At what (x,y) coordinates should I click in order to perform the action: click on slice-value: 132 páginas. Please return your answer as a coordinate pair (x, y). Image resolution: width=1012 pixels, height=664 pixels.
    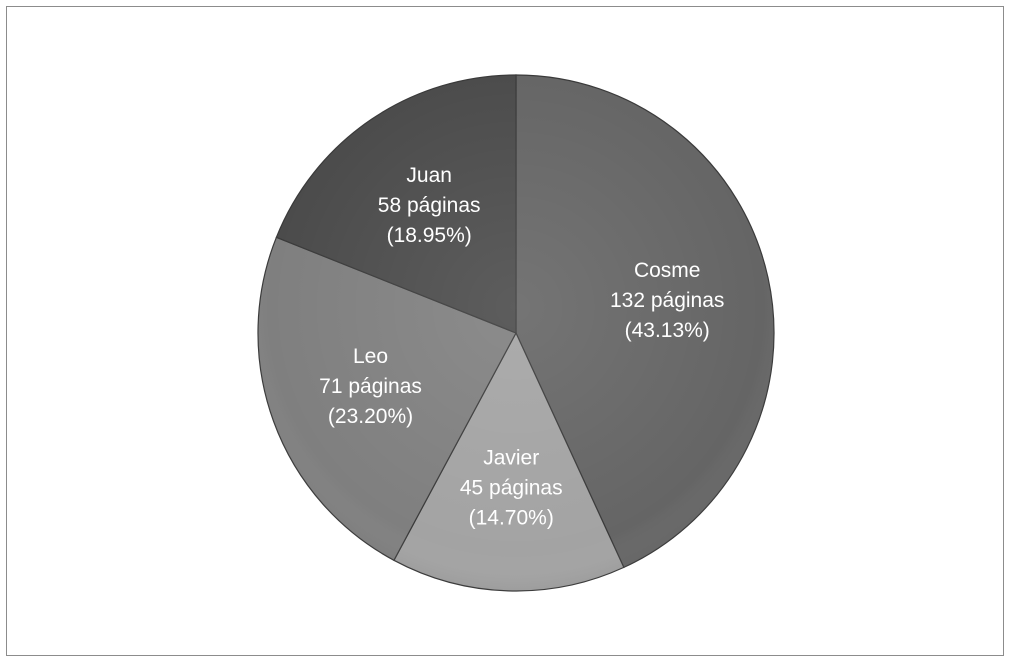
    Looking at the image, I should click on (667, 300).